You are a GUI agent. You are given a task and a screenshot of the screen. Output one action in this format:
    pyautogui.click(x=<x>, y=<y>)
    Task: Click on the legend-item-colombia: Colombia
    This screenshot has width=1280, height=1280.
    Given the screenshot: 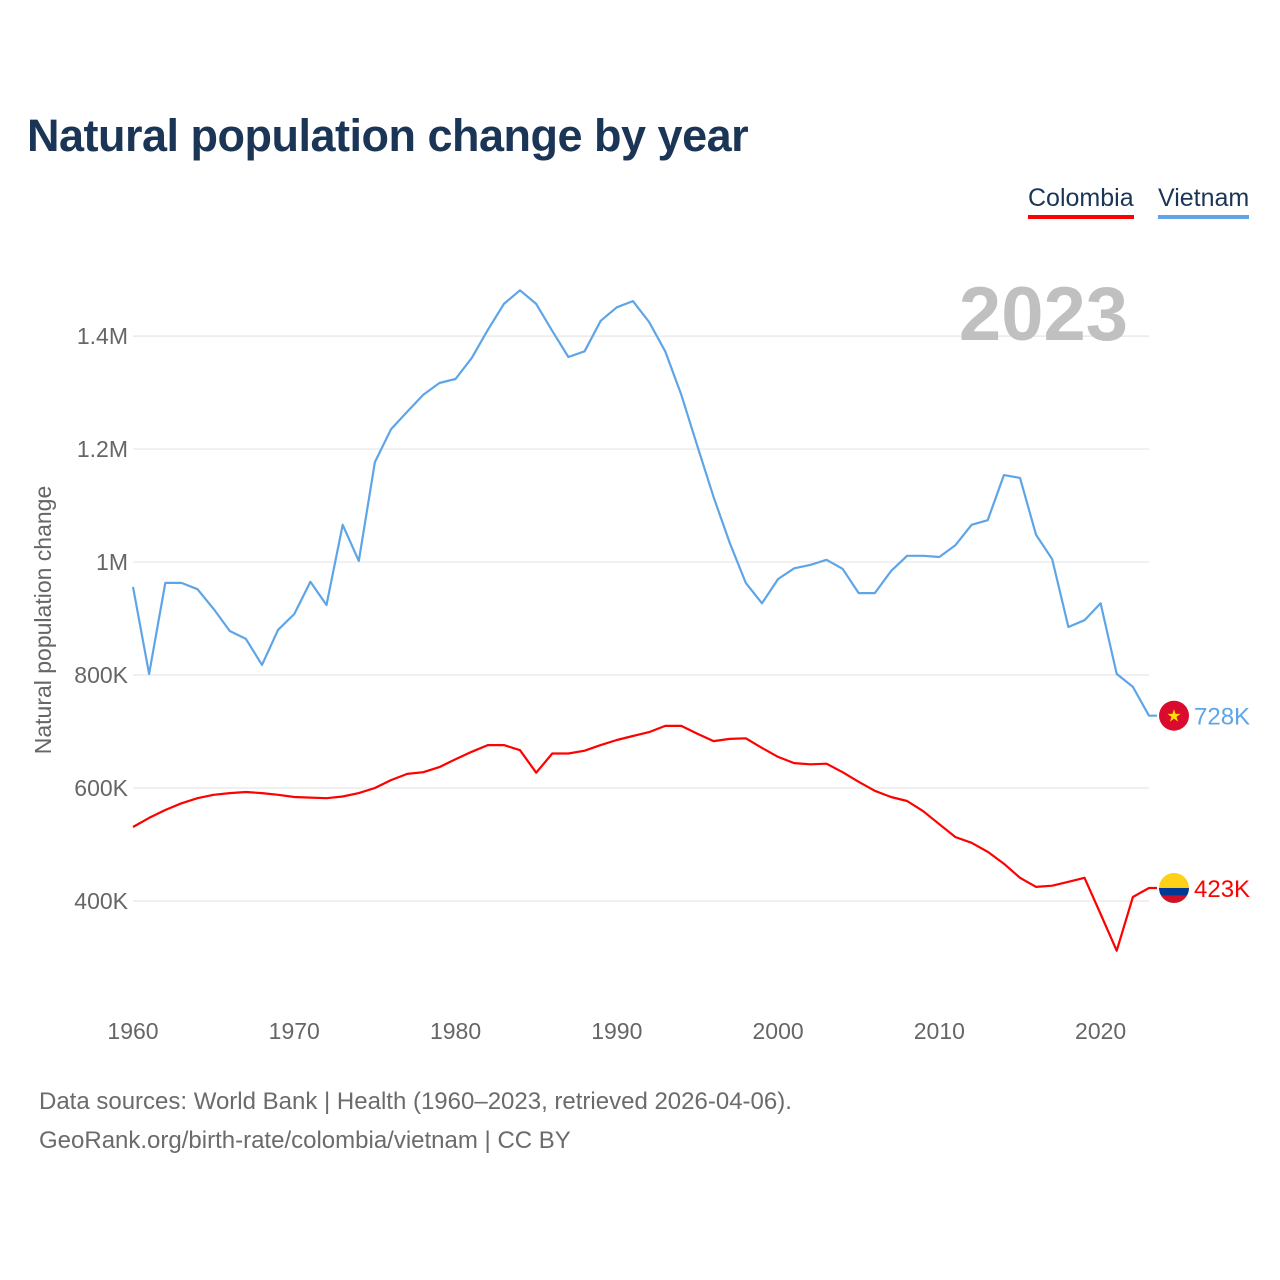 What is the action you would take?
    pyautogui.click(x=1081, y=201)
    